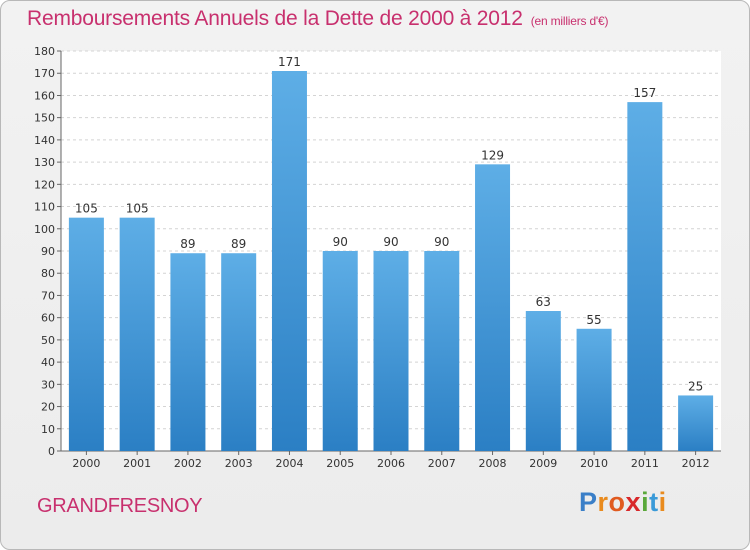  I want to click on y-tick-label: 90, so click(48, 251).